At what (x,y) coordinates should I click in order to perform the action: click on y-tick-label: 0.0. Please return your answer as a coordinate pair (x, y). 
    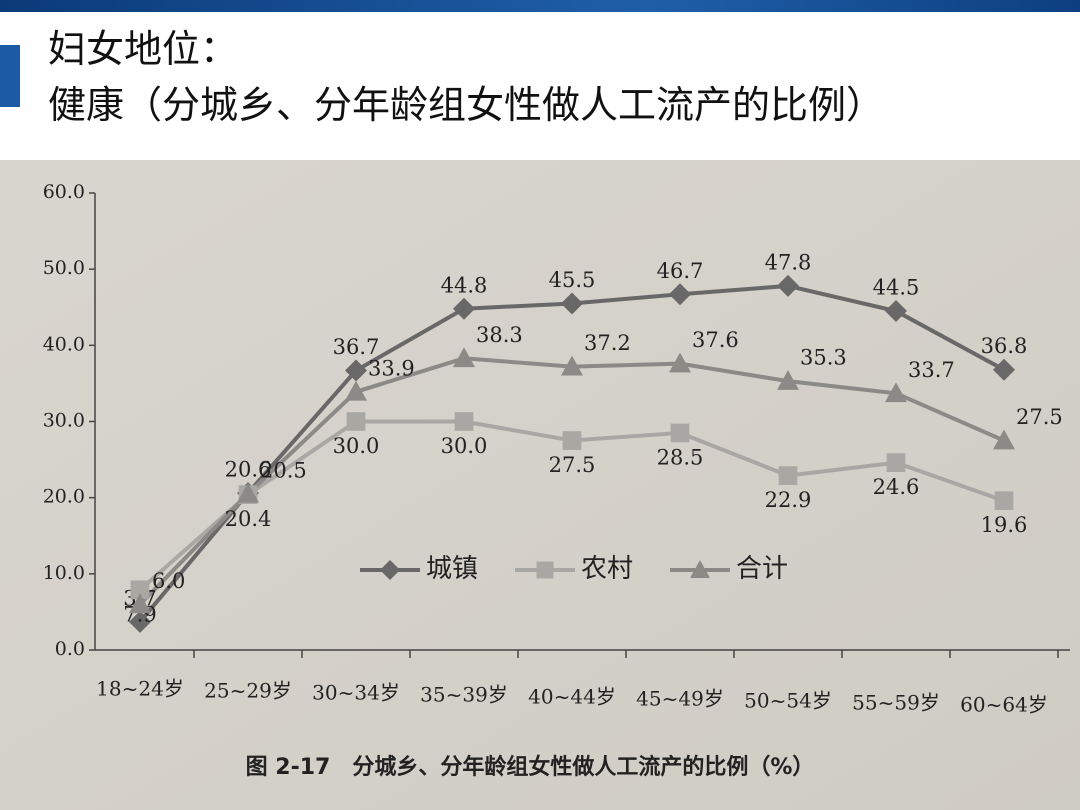
    Looking at the image, I should click on (70, 649).